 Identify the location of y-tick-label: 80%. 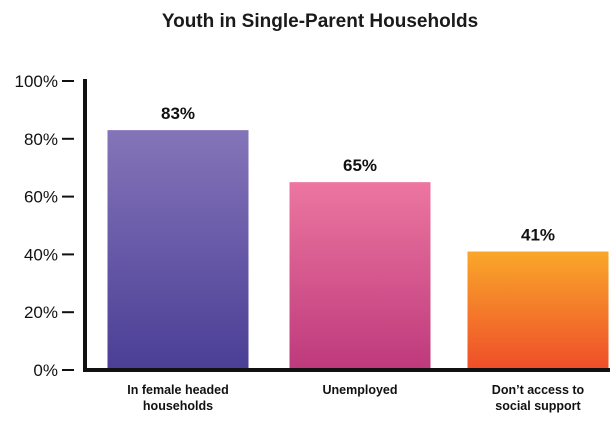
(41, 139).